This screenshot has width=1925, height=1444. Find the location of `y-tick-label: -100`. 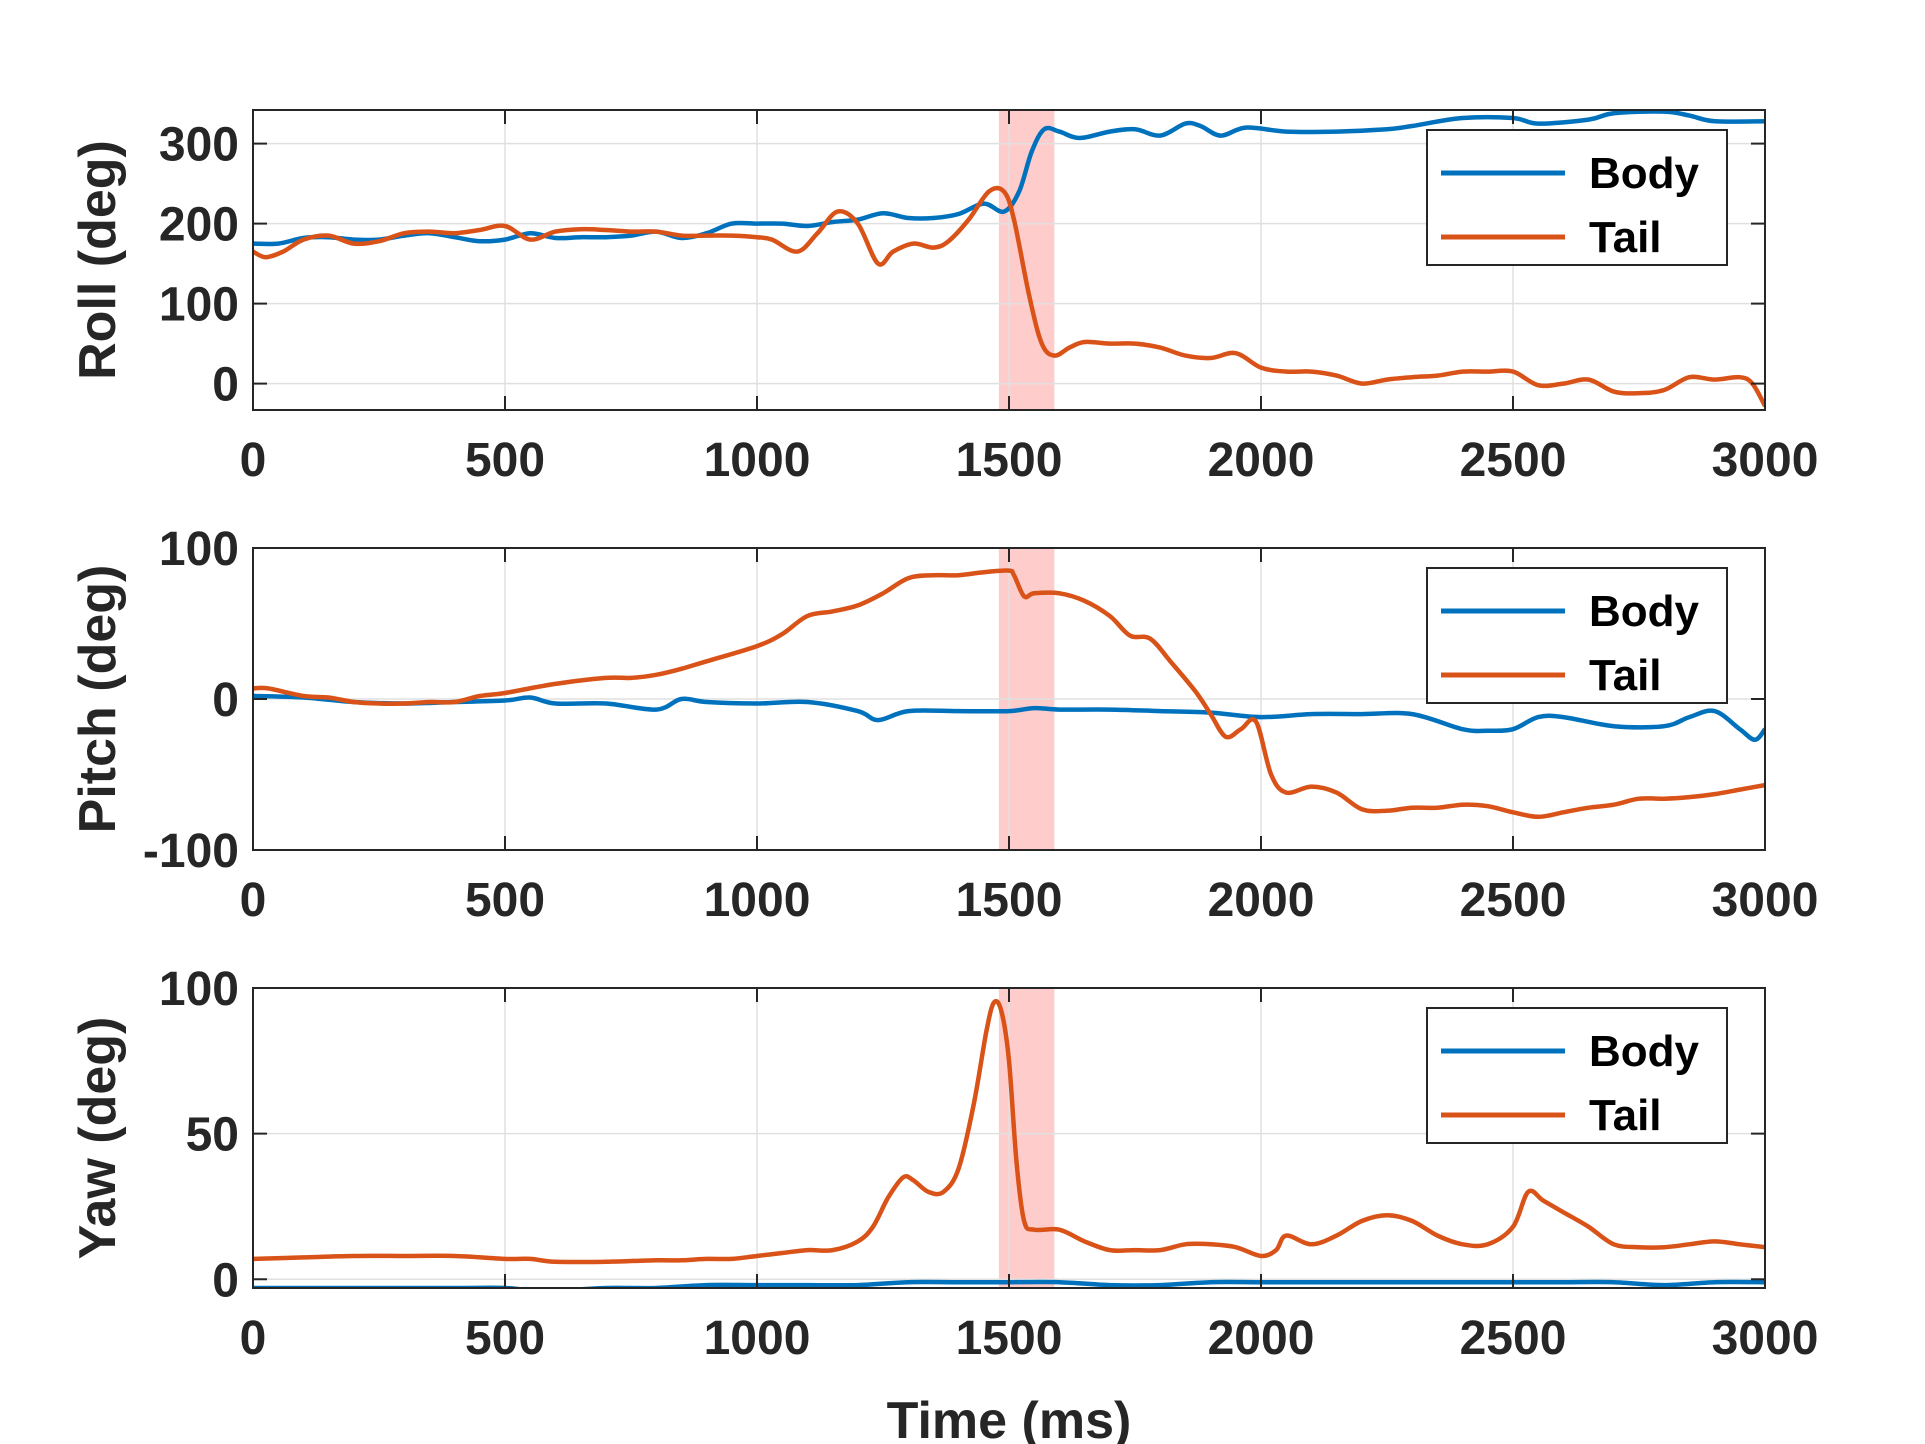

y-tick-label: -100 is located at coordinates (191, 851).